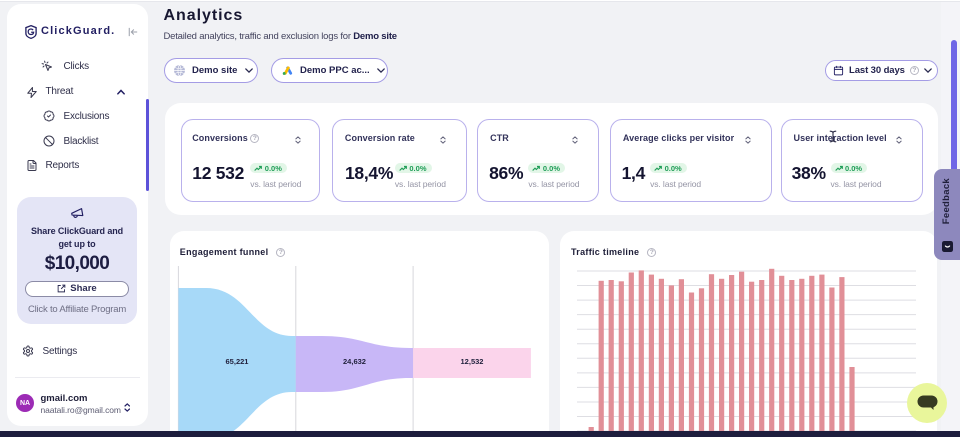 This screenshot has height=437, width=960. I want to click on svg-text: 12,532, so click(472, 361).